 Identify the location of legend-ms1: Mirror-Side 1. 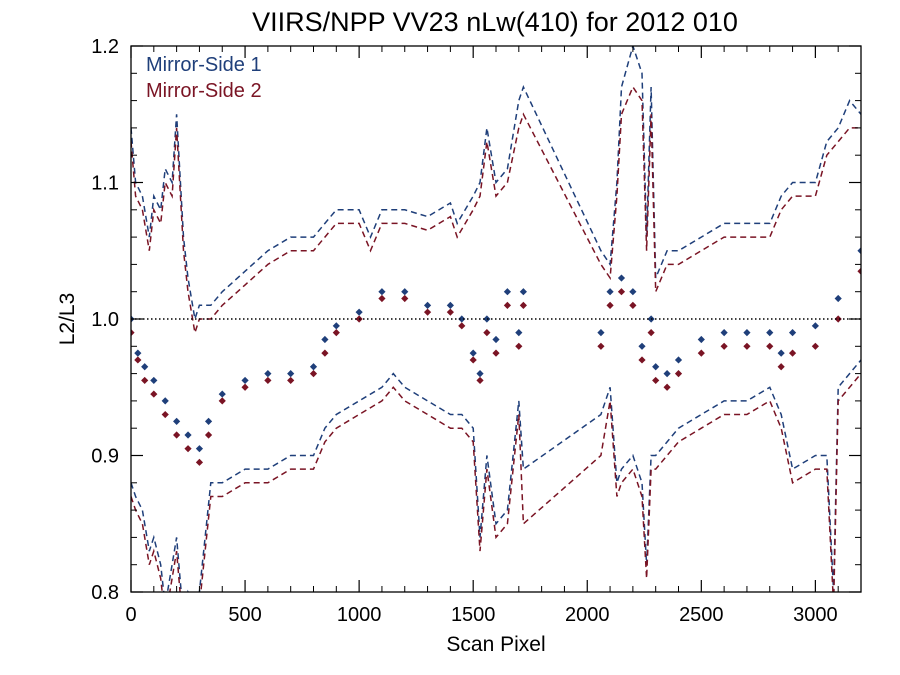
(204, 65).